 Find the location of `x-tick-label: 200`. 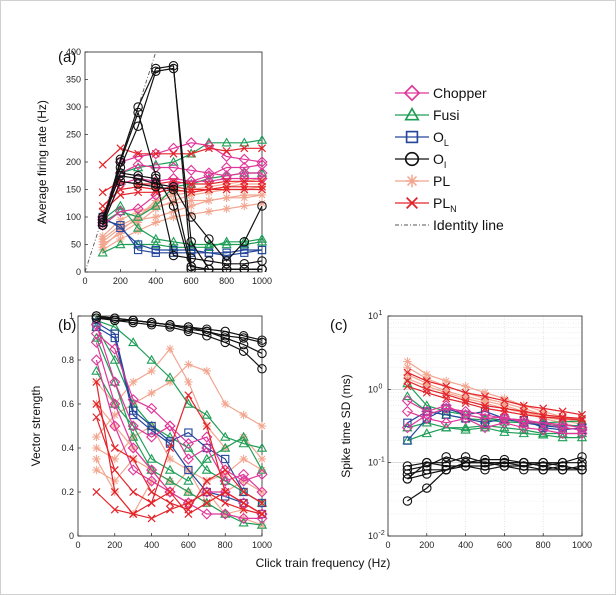

x-tick-label: 200 is located at coordinates (120, 281).